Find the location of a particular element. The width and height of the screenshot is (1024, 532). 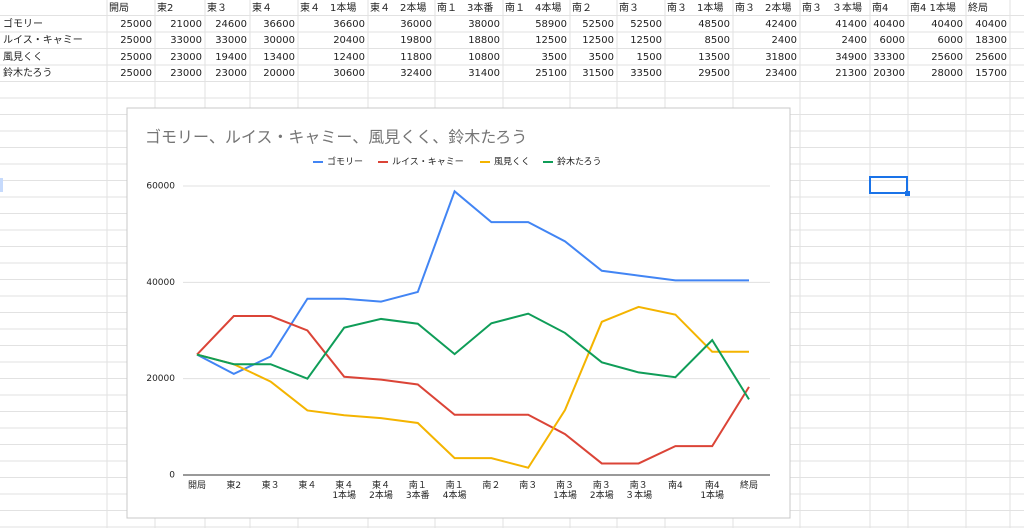

number-cell: 13500 is located at coordinates (714, 57).